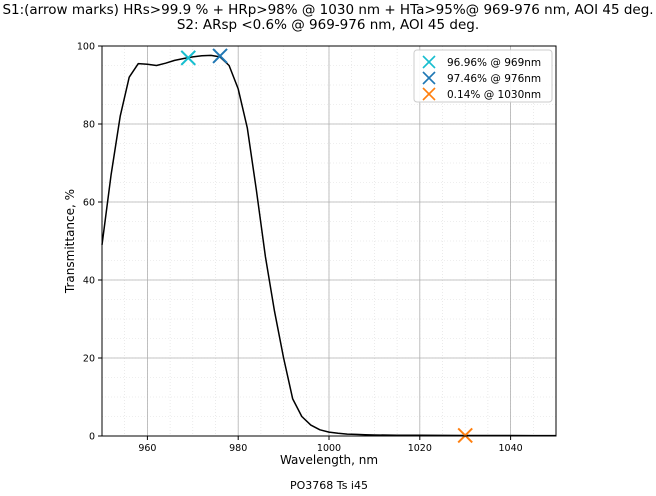  Describe the element at coordinates (328, 25) in the screenshot. I see `chart-title-line-2: S2: ARsp <0.6% @ 969-976 nm, AOI 45 deg.` at that location.